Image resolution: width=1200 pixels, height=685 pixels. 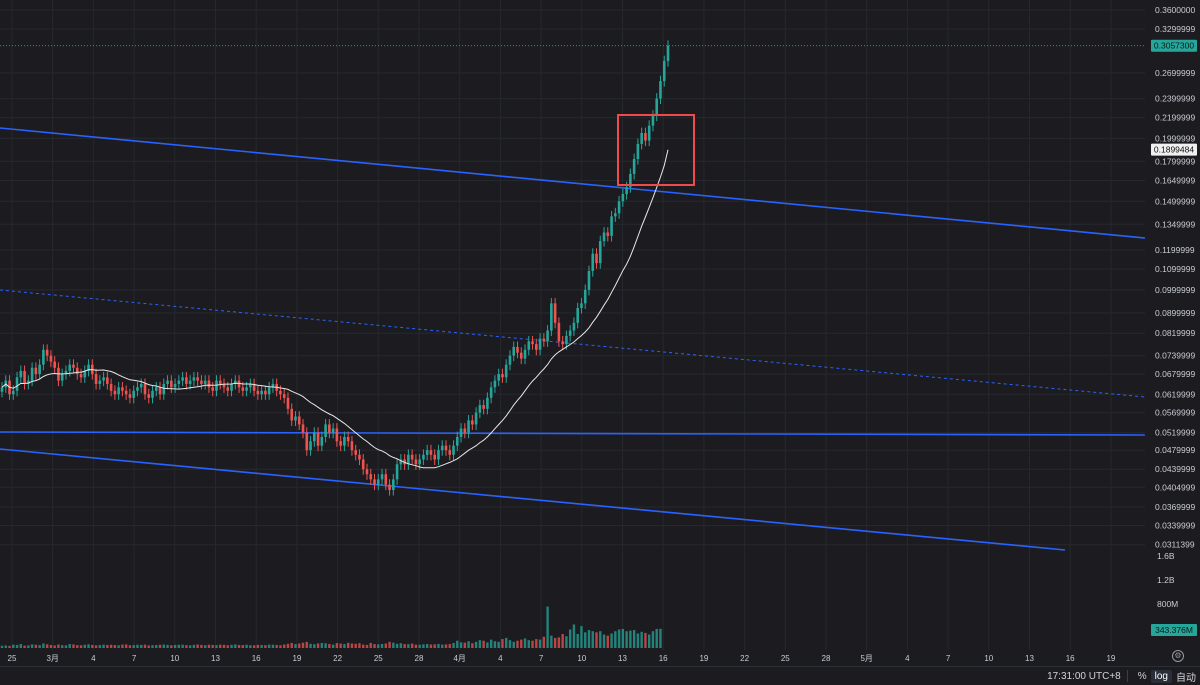 I want to click on volume-tick-label: 1.6B, so click(x=1166, y=556).